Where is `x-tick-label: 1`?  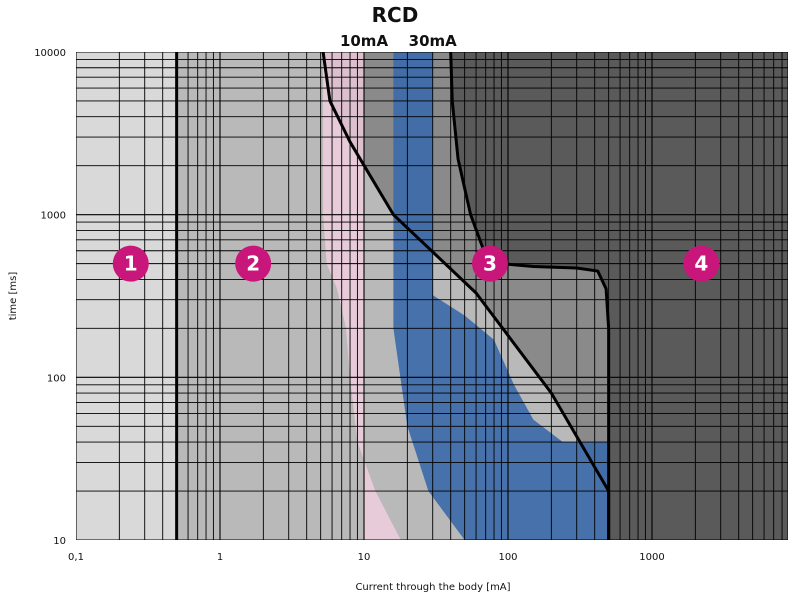 x-tick-label: 1 is located at coordinates (220, 557).